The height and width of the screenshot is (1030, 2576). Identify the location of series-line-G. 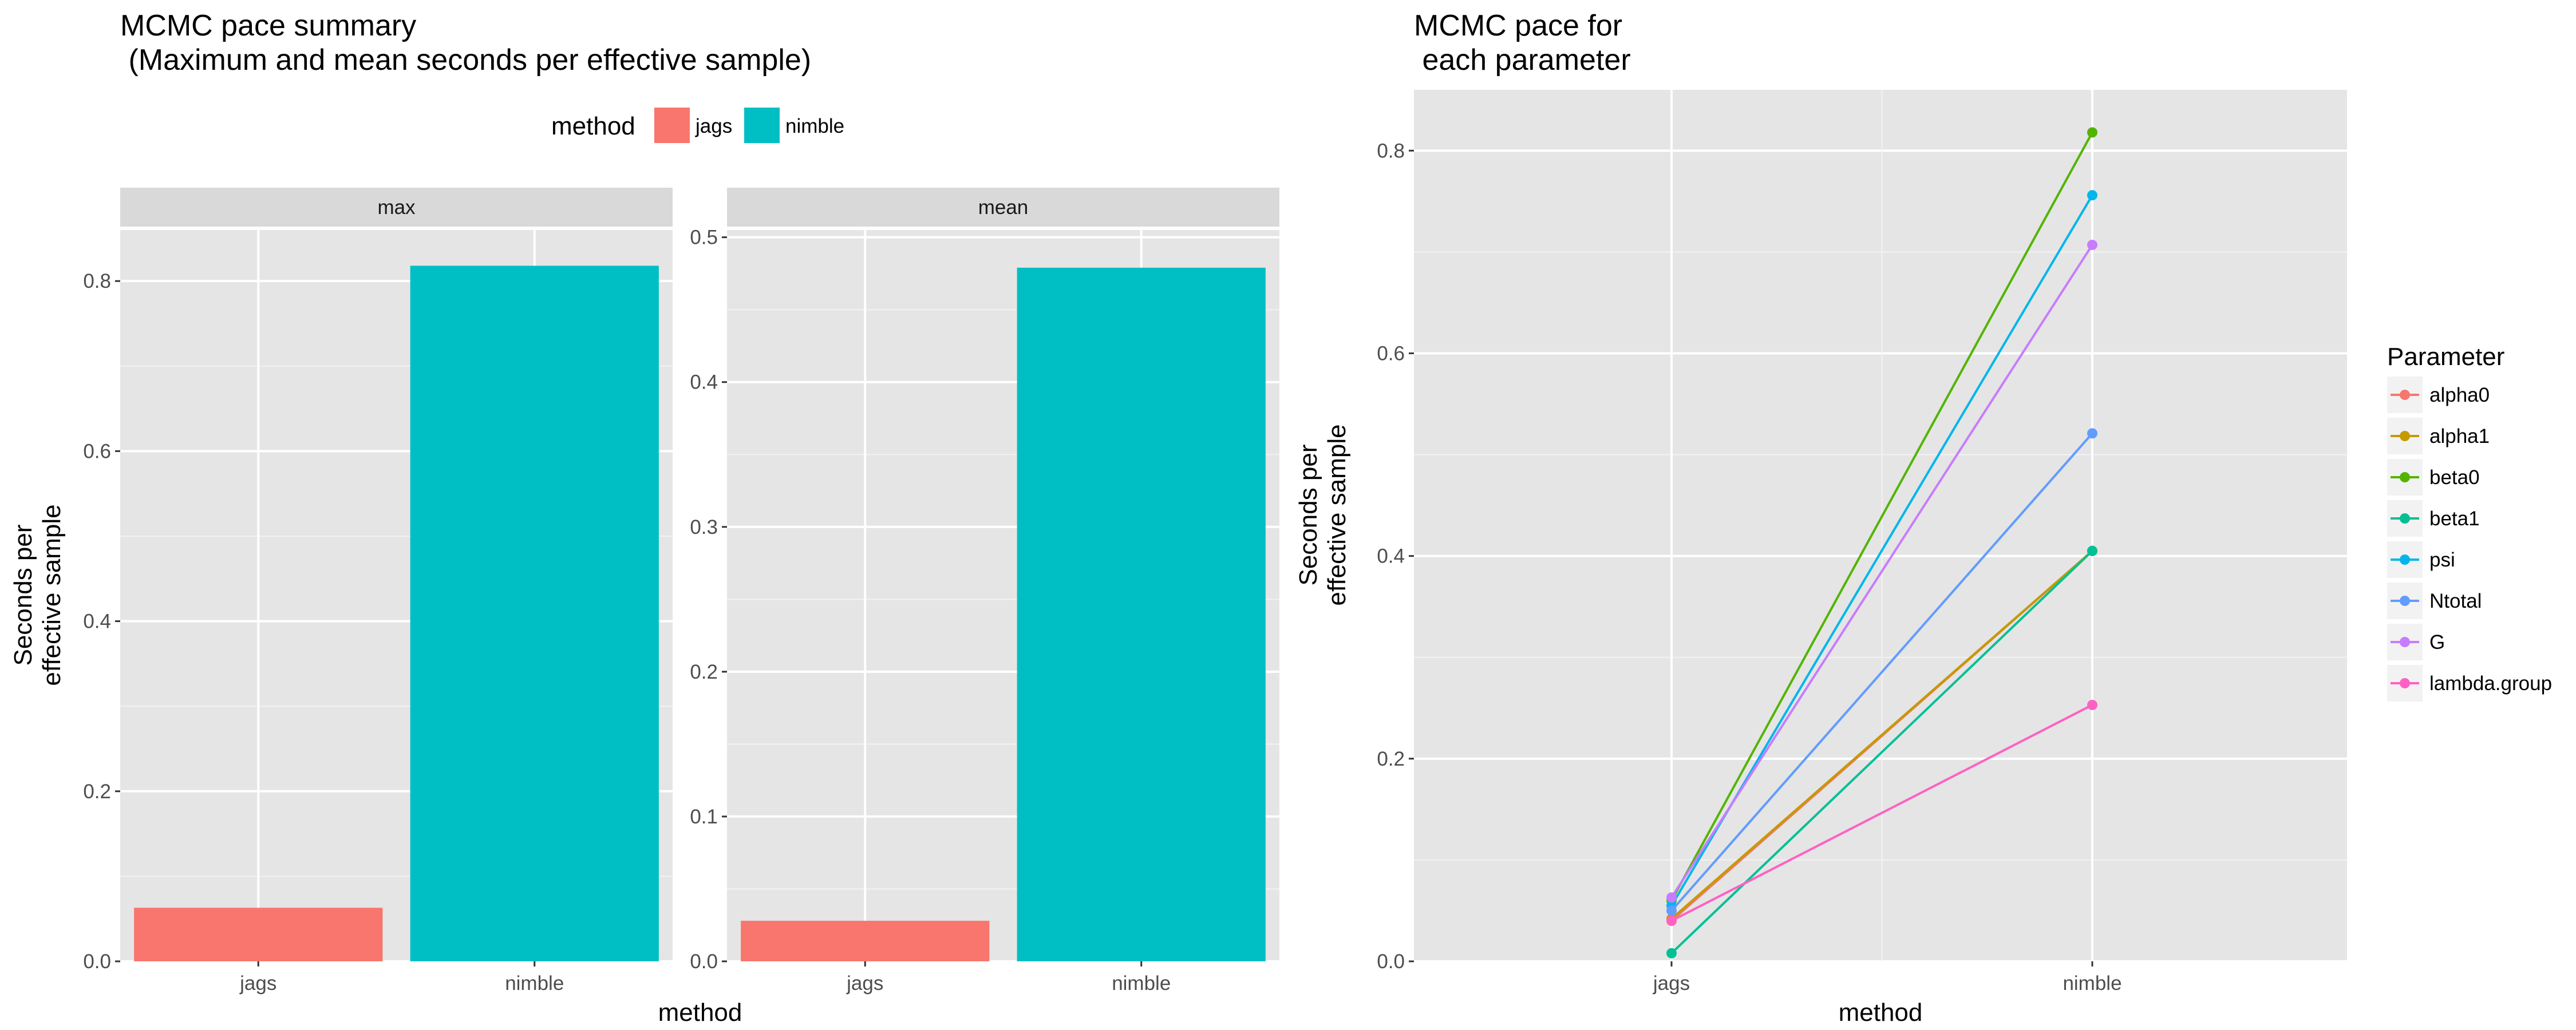
(1881, 571).